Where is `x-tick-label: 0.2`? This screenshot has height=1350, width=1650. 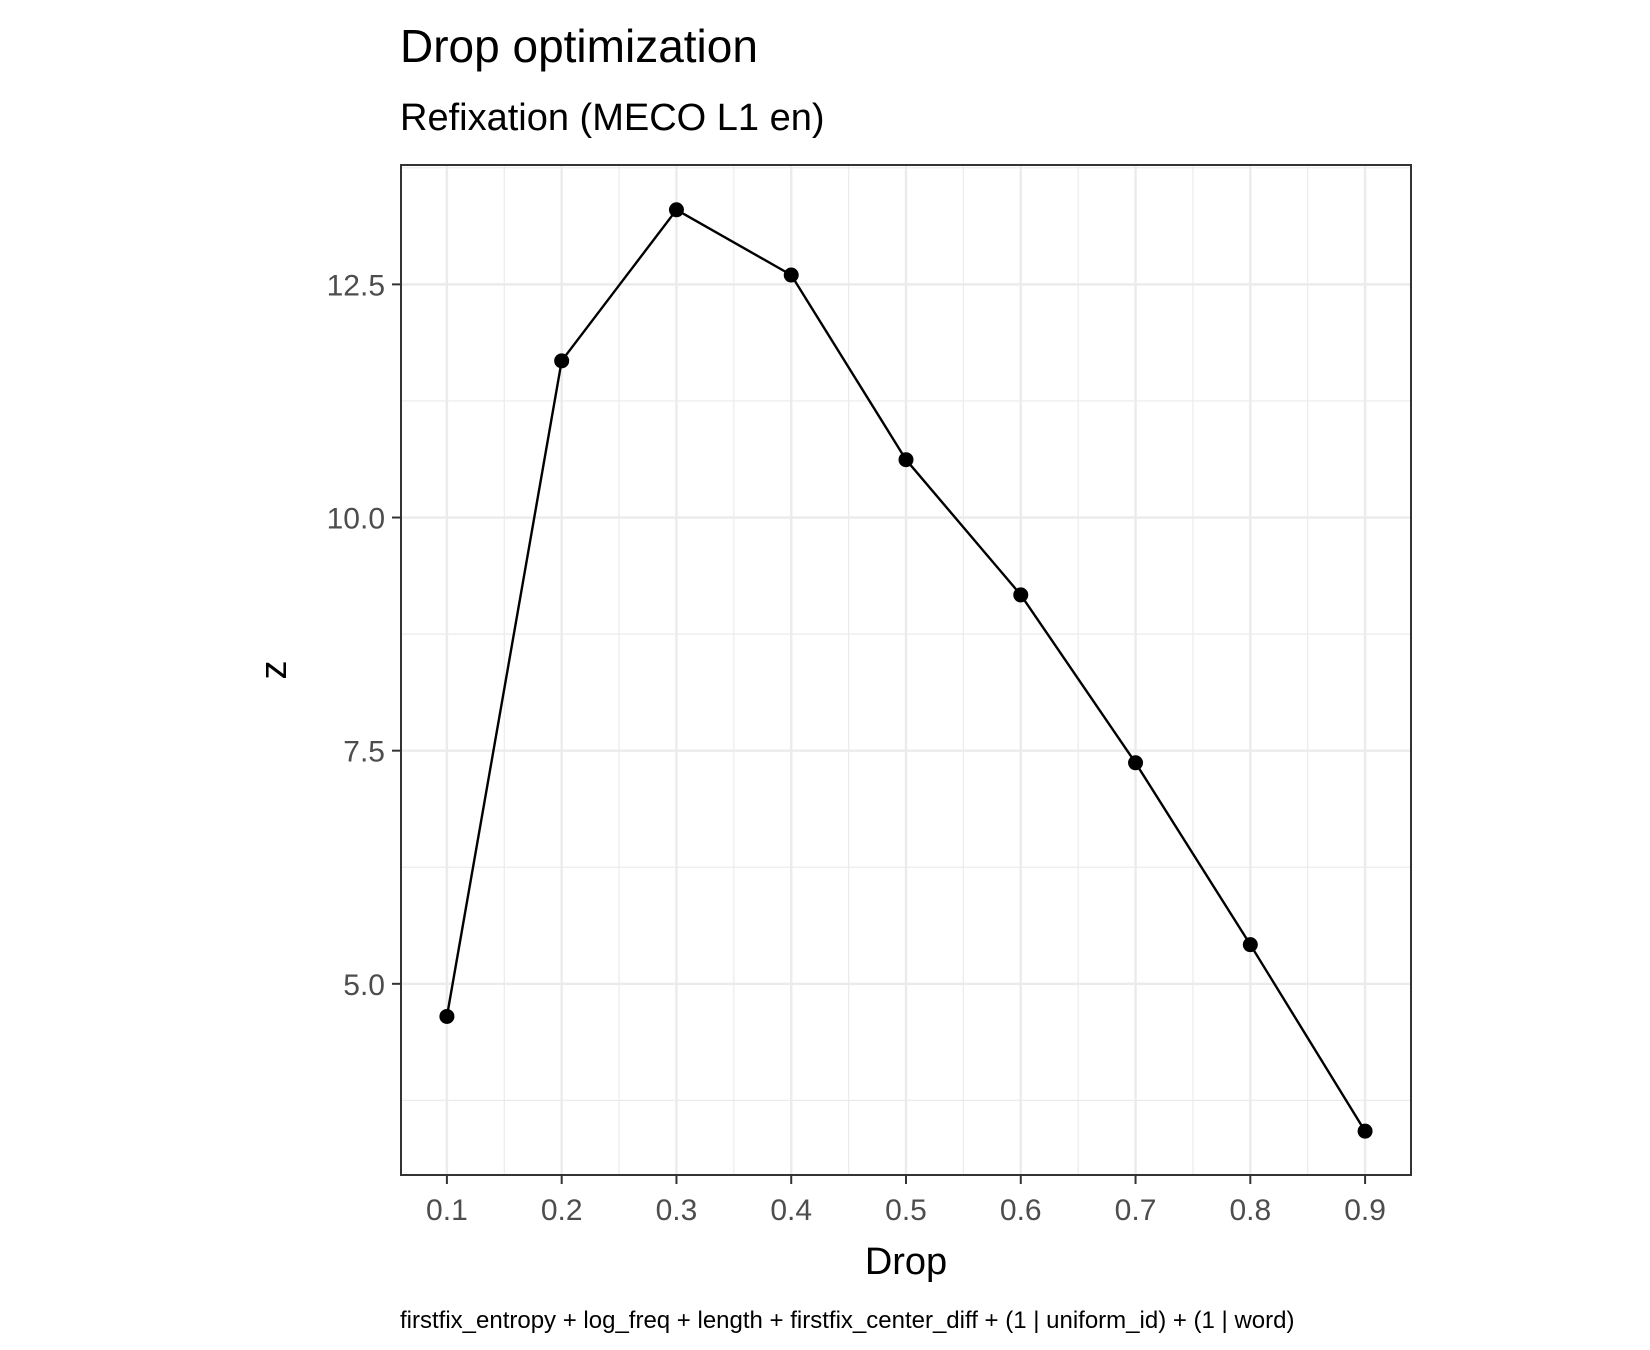 x-tick-label: 0.2 is located at coordinates (562, 1210).